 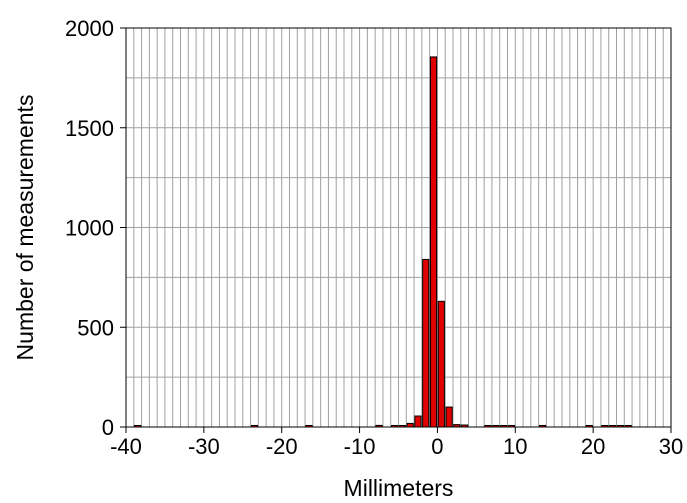 What do you see at coordinates (282, 446) in the screenshot?
I see `x-tick-label: -20` at bounding box center [282, 446].